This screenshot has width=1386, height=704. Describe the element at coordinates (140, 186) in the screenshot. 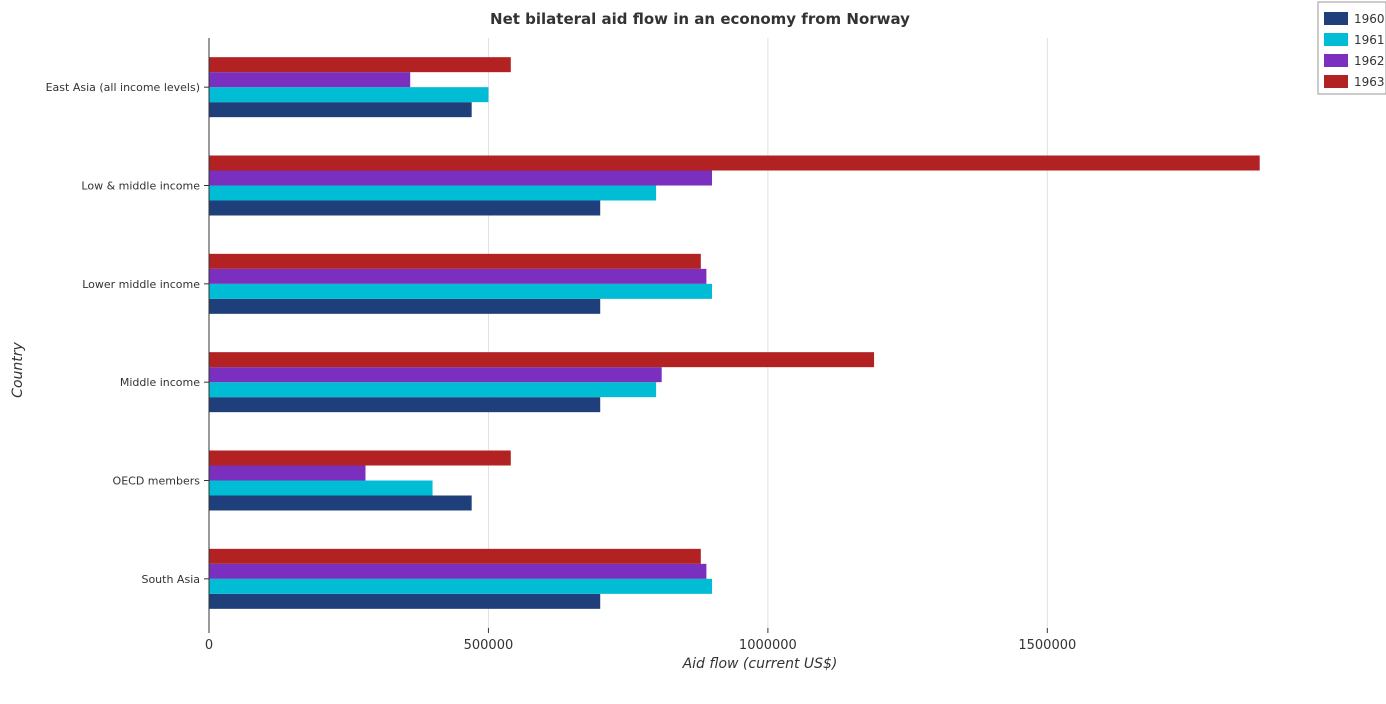

I see `y-tick-label: Low & middle income` at that location.